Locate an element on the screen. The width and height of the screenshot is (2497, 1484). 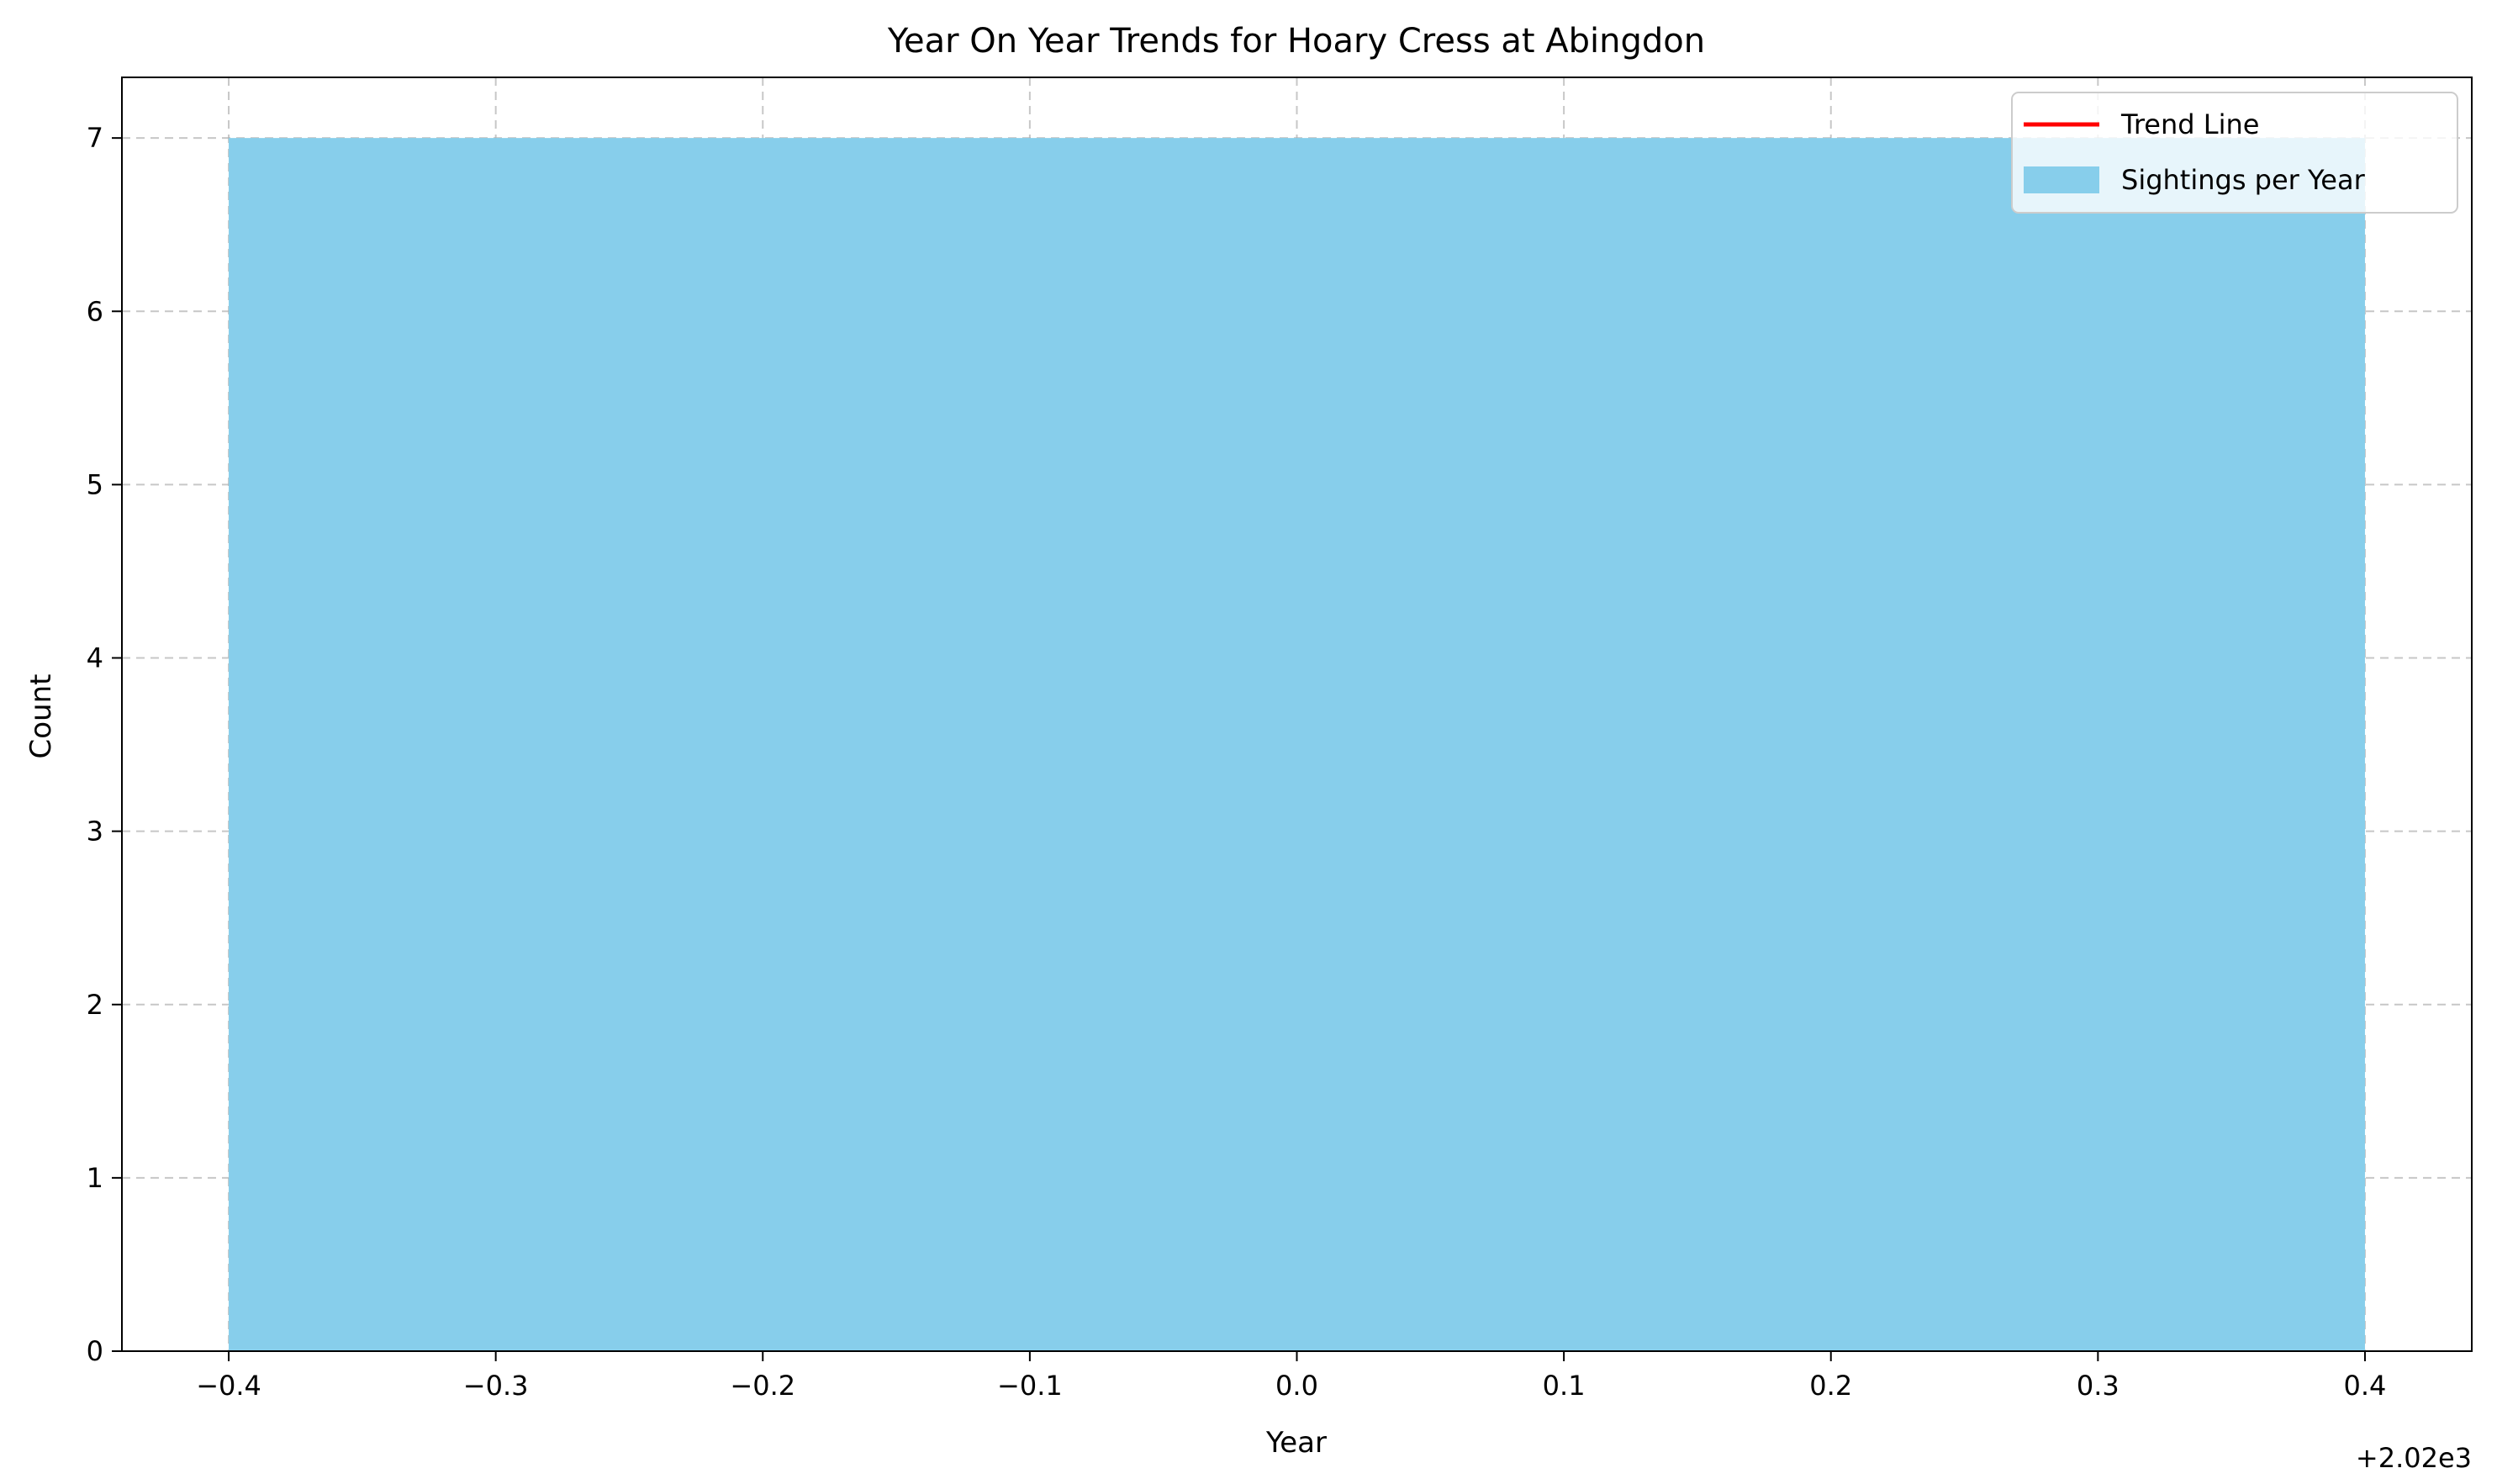
y-tick-label: 6 is located at coordinates (95, 311).